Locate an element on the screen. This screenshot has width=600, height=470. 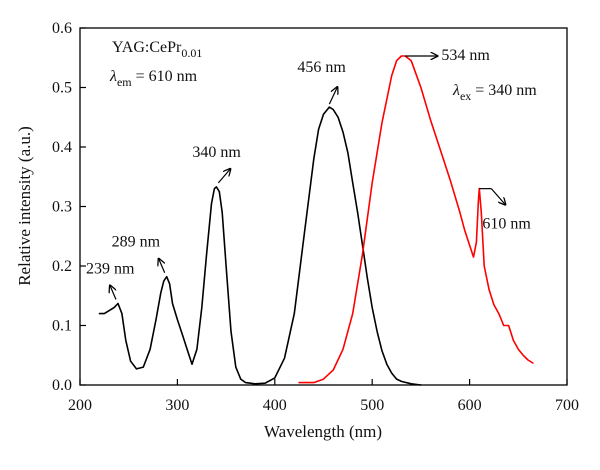
y-tick-label: 0.6 is located at coordinates (62, 28).